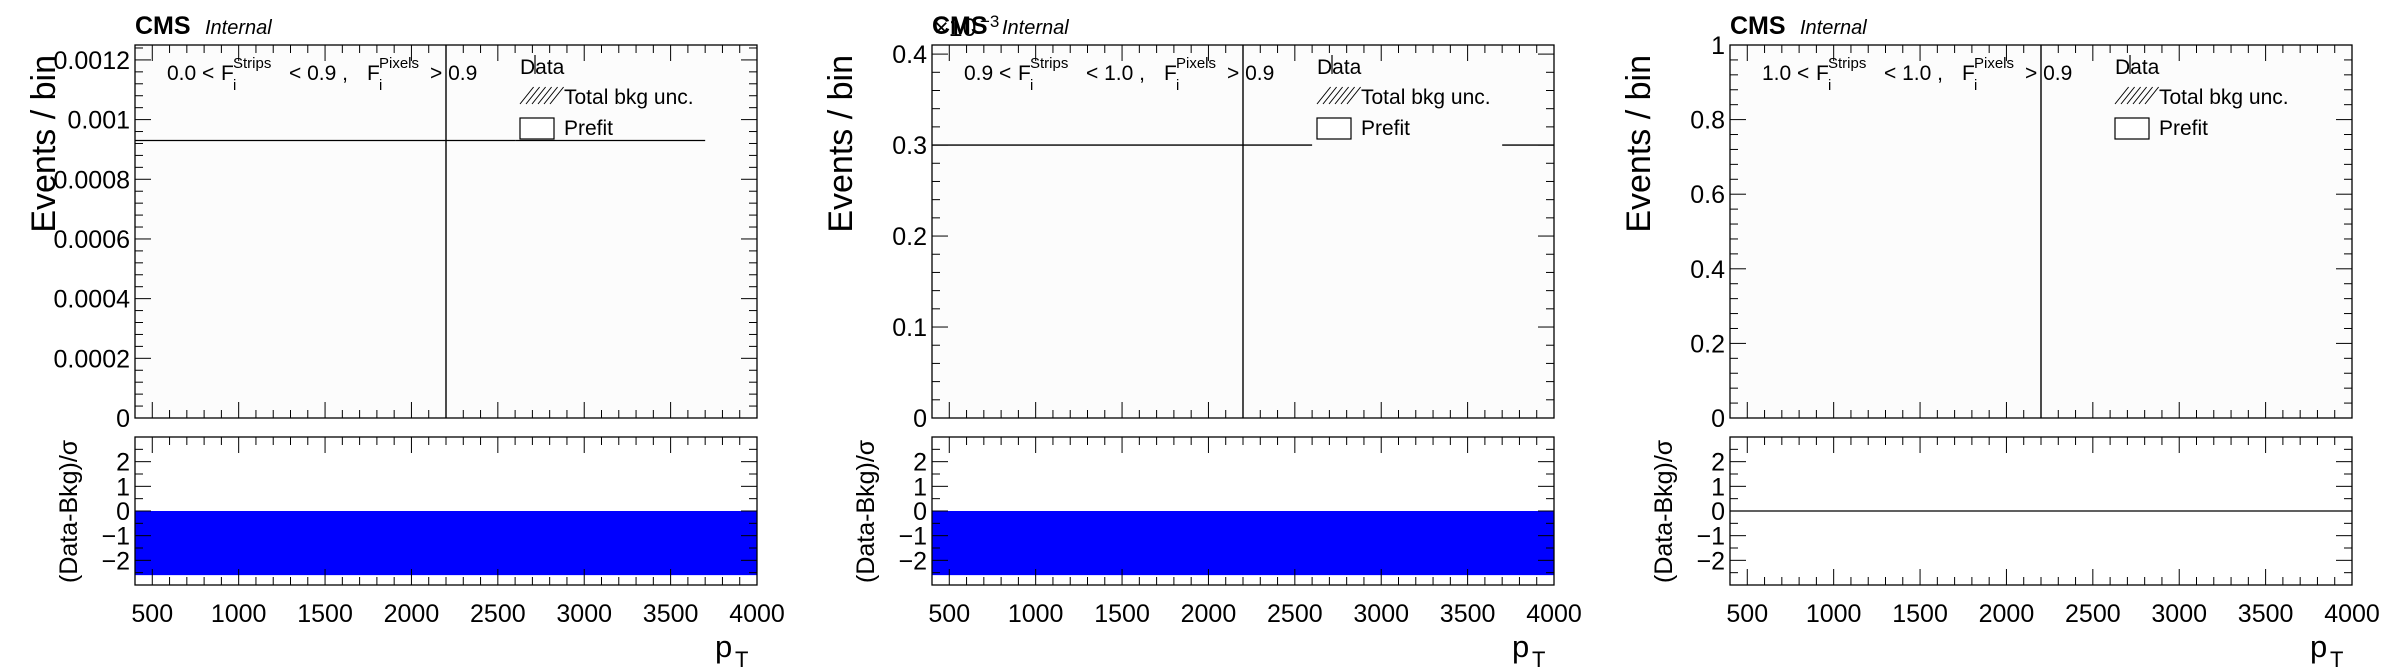  I want to click on category-lo: 0.9 <, so click(987, 73).